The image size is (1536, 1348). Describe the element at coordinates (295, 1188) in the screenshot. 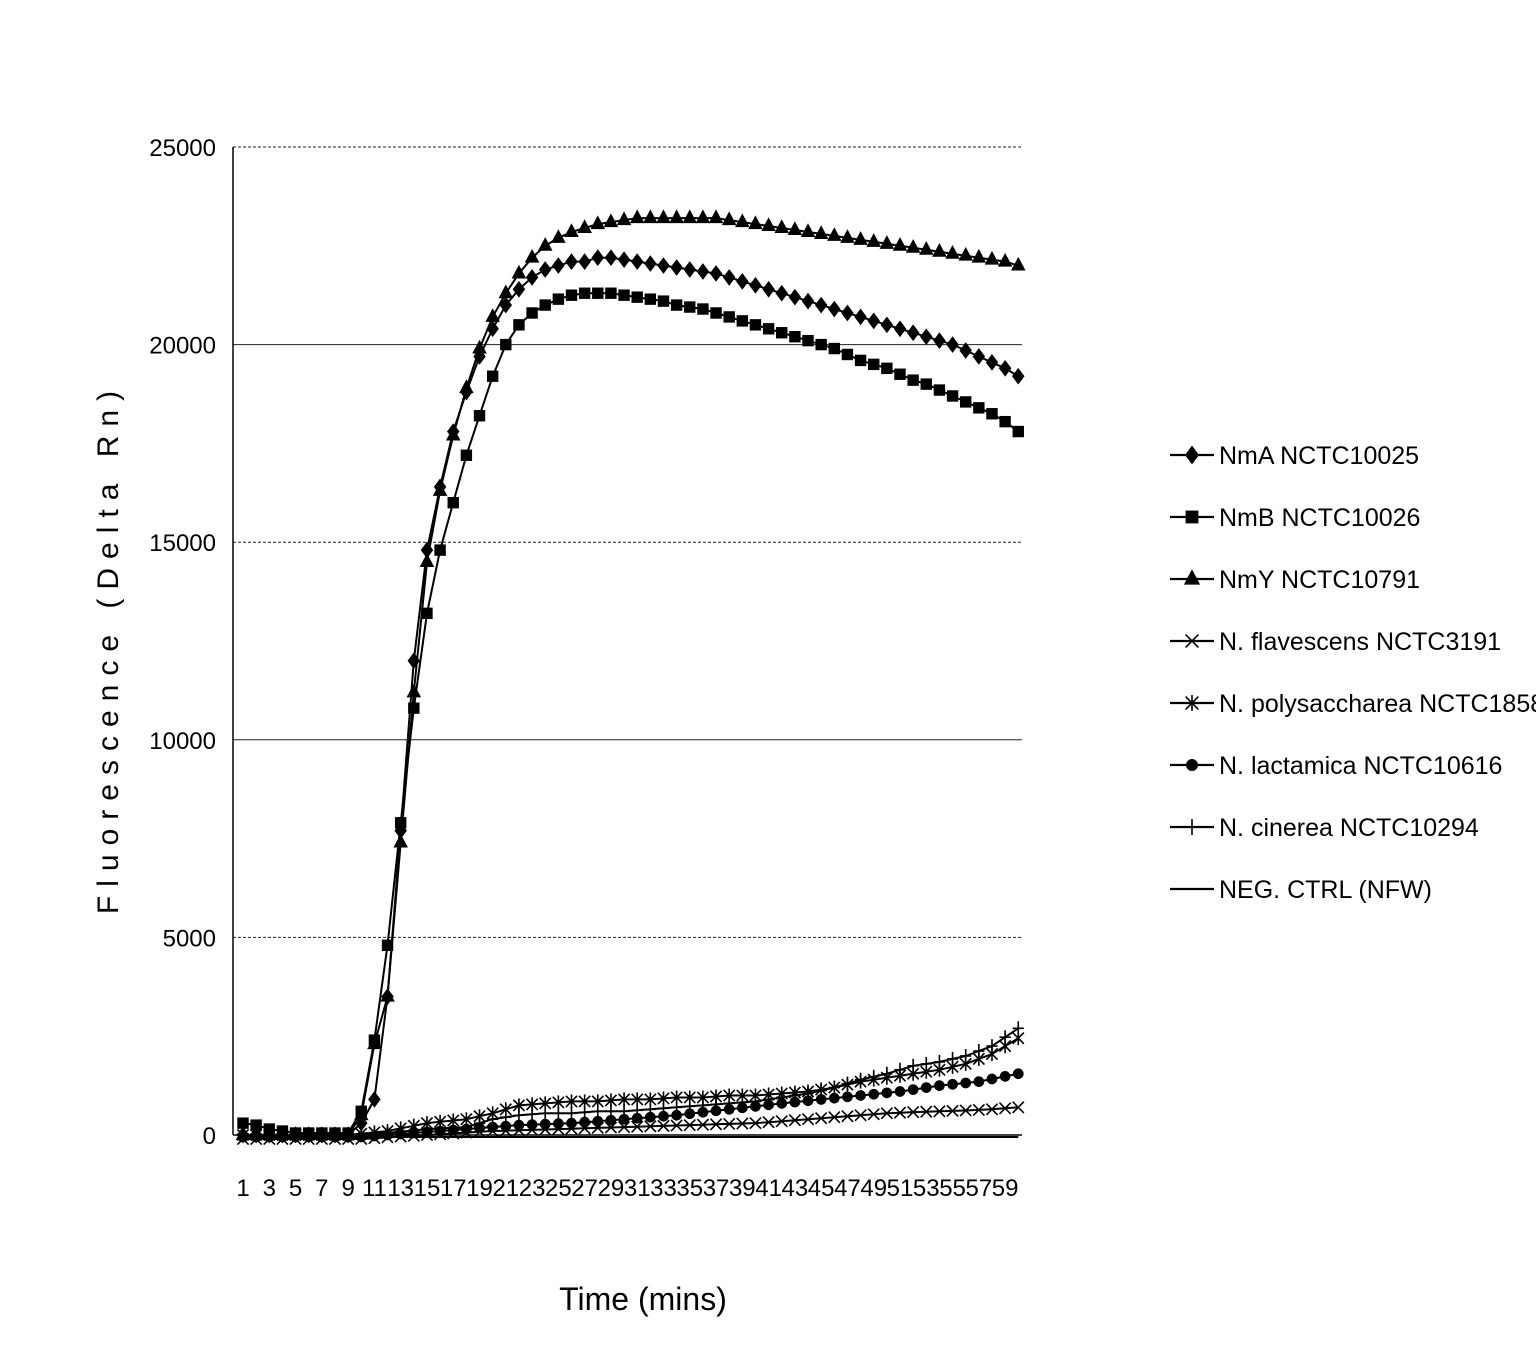

I see `x-tick-label: 5` at that location.